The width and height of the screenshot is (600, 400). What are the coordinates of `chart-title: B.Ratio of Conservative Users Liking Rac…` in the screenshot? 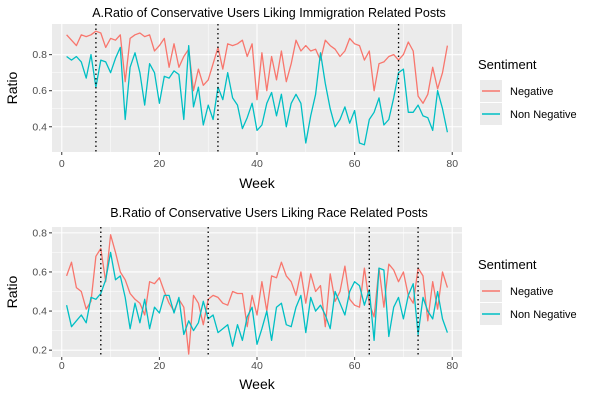 It's located at (269, 213).